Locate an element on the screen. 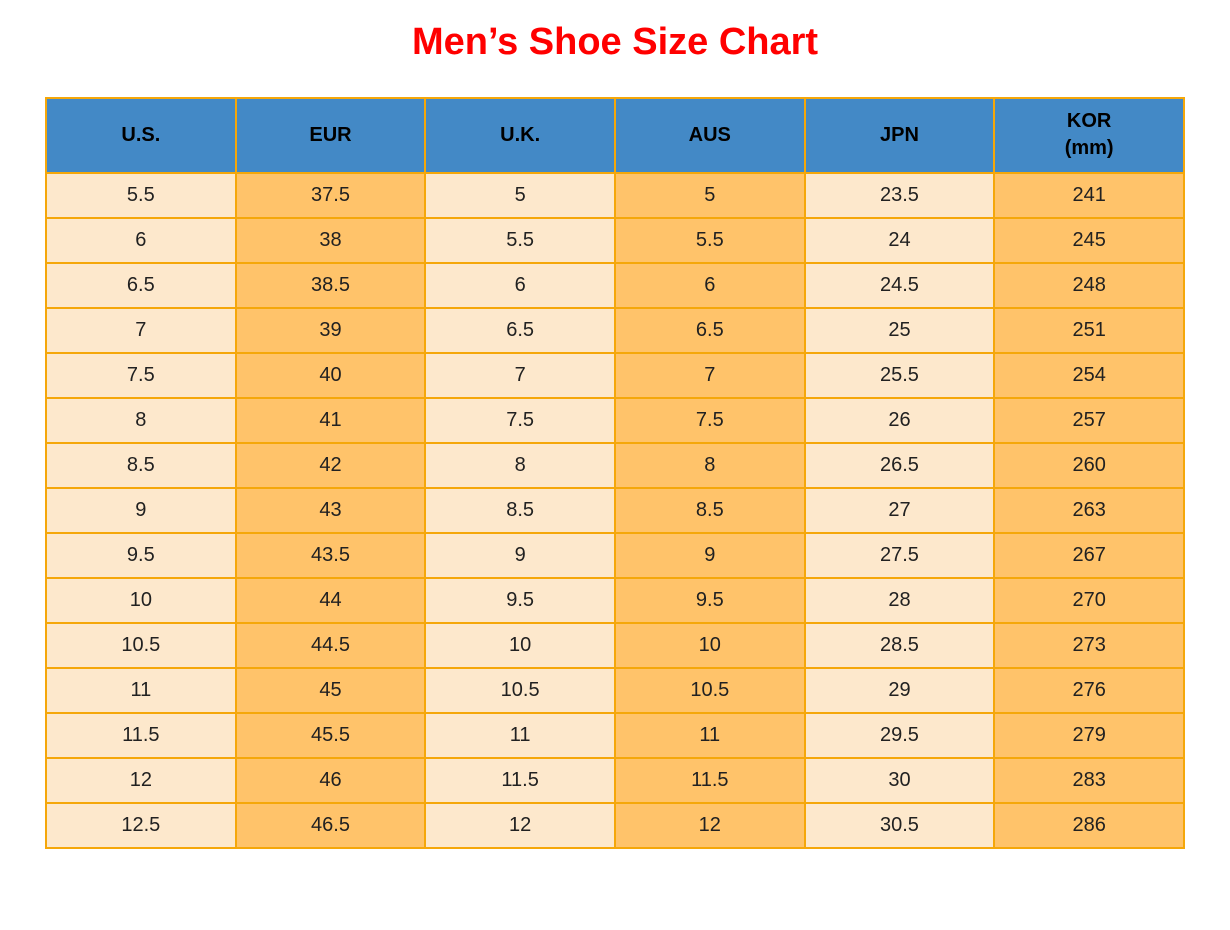  column-header-label: U.K. is located at coordinates (520, 134).